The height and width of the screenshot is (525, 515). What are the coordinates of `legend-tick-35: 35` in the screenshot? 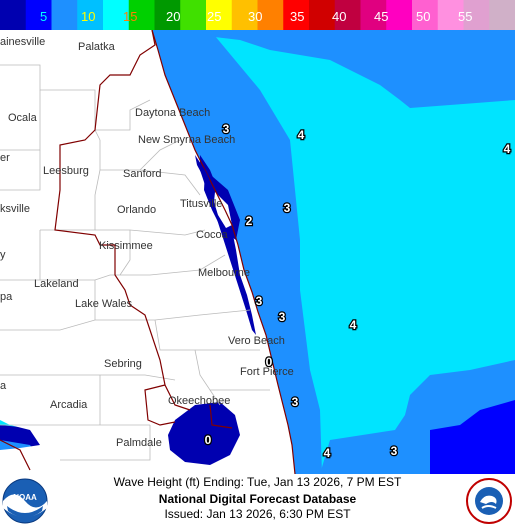 It's located at (297, 16).